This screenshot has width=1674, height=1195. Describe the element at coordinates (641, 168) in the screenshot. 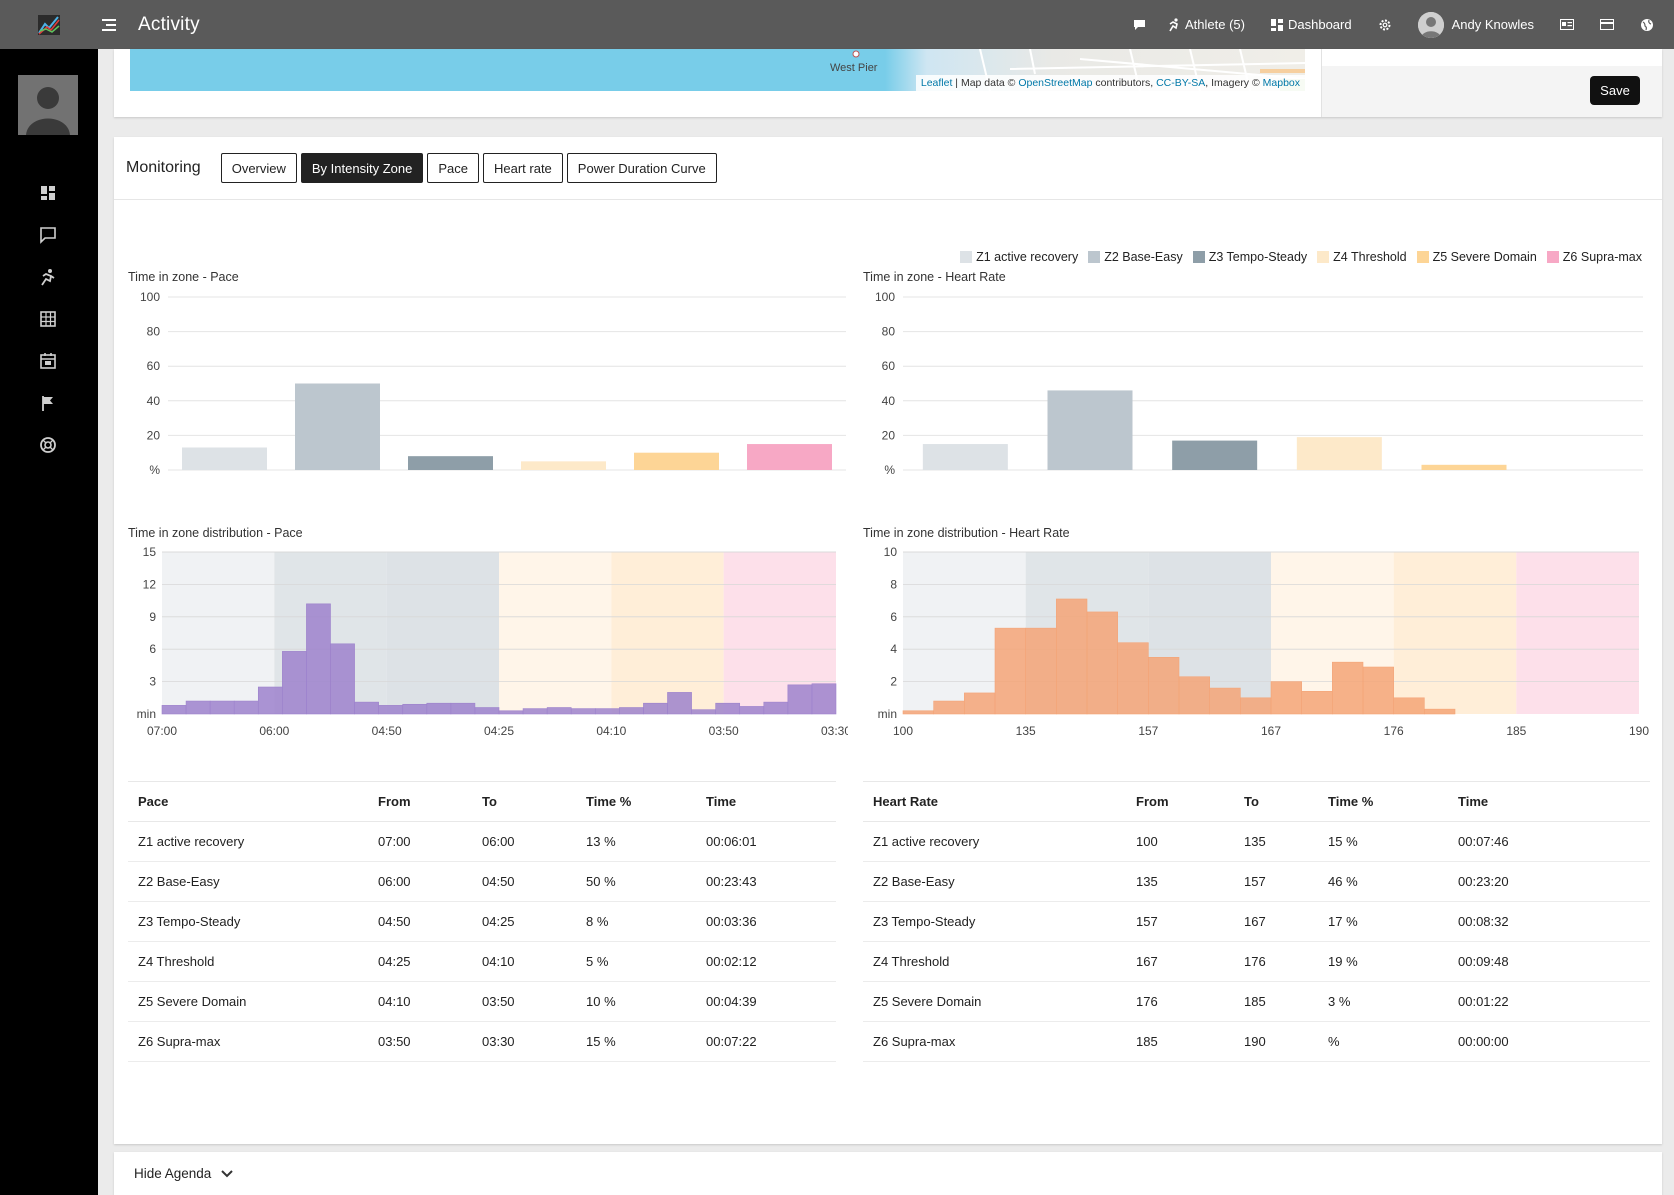

I see `tab-power-duration-curve: Power Duration Curve` at that location.